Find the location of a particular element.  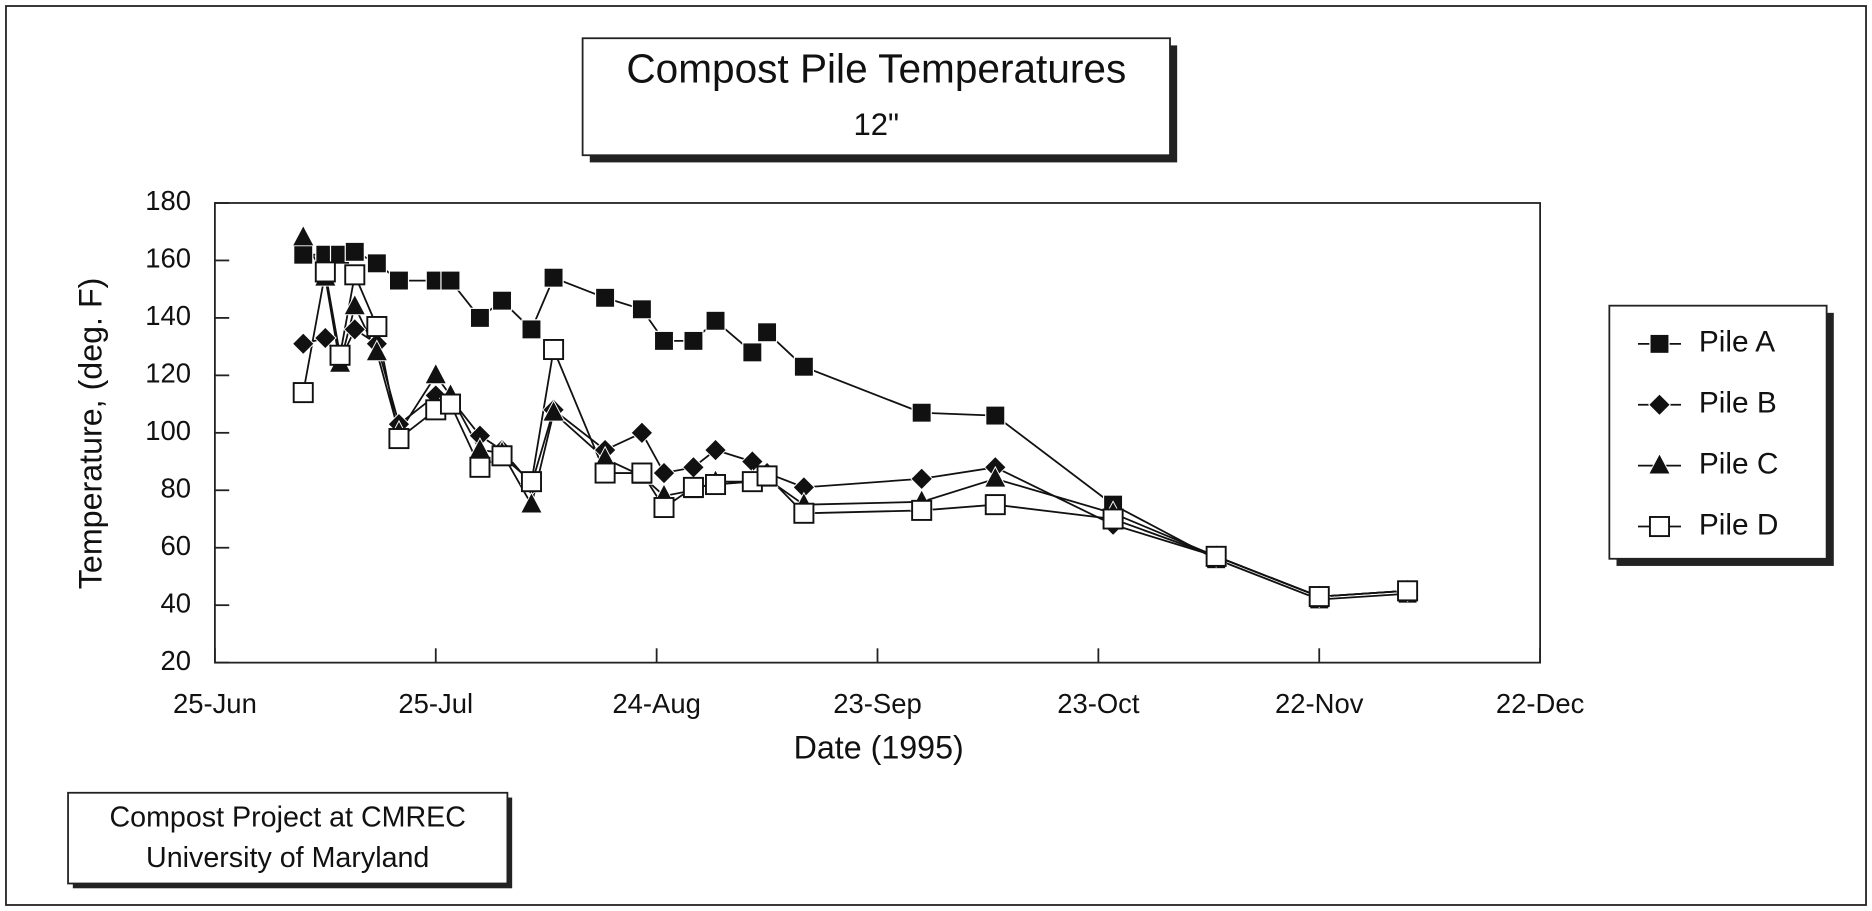

y-tick-label: 140 is located at coordinates (168, 315).